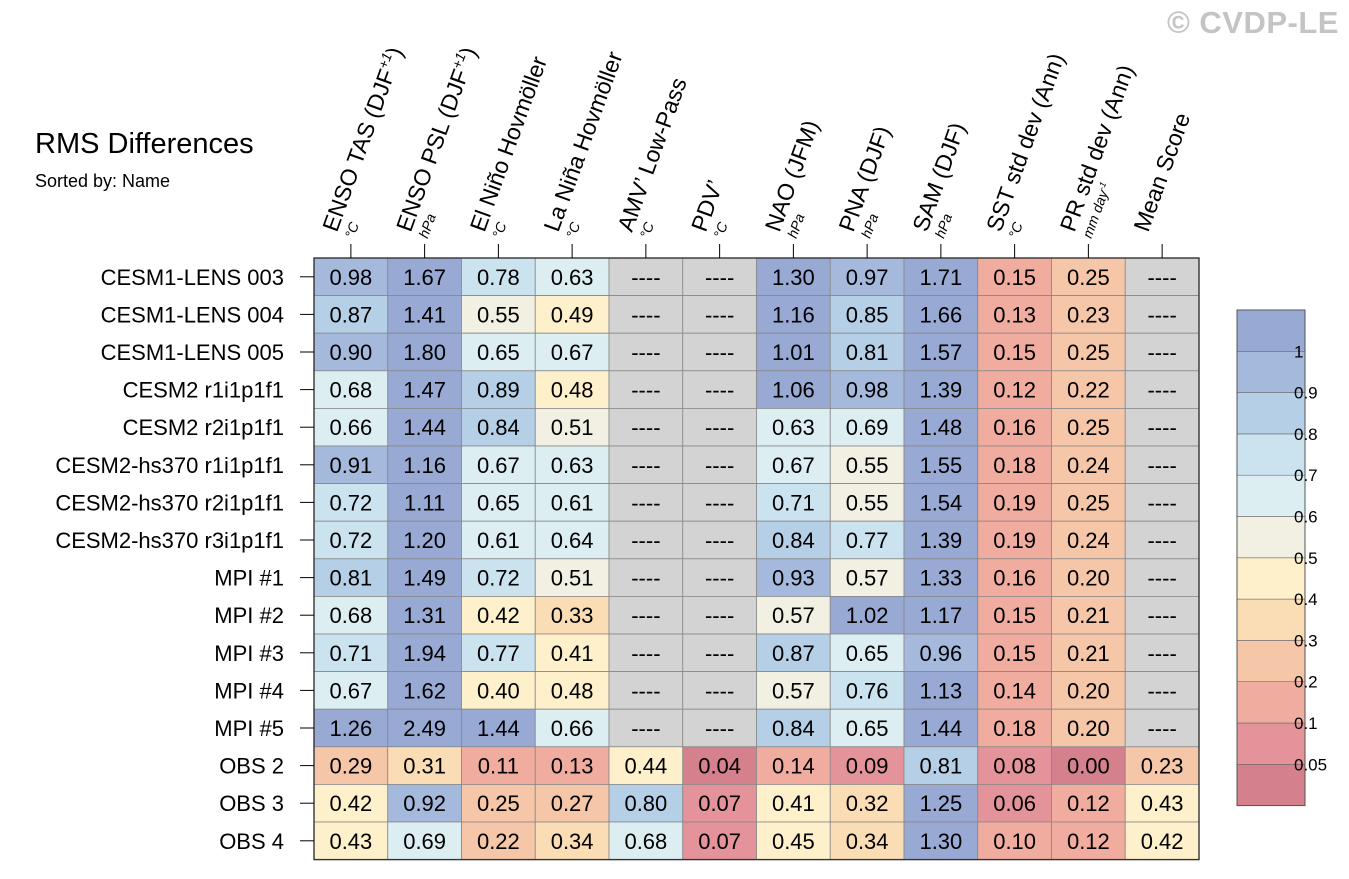 The width and height of the screenshot is (1349, 879). What do you see at coordinates (1014, 766) in the screenshot?
I see `cell-value-label: 0.08` at bounding box center [1014, 766].